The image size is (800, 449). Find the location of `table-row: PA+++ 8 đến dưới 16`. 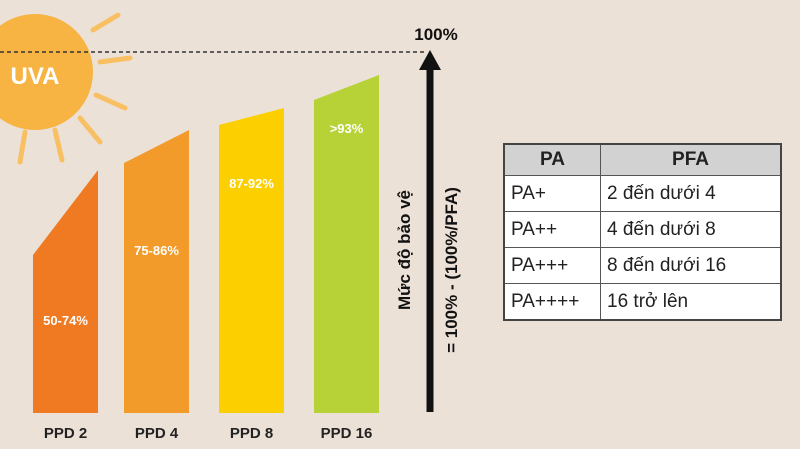

table-row: PA+++ 8 đến dưới 16 is located at coordinates (642, 265).